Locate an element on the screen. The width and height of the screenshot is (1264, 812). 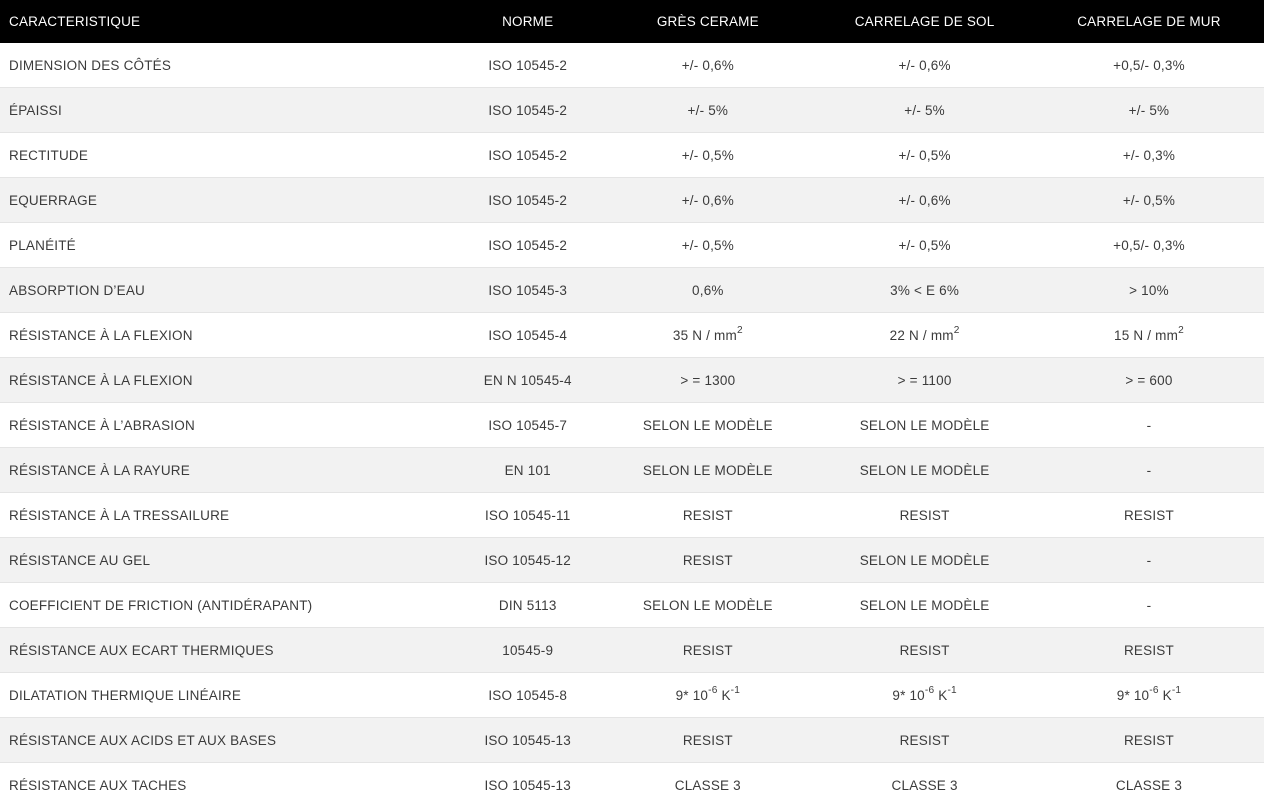
cell-caracteristique: RÉSISTANCE AUX ECART THERMIQUES is located at coordinates (228, 650).